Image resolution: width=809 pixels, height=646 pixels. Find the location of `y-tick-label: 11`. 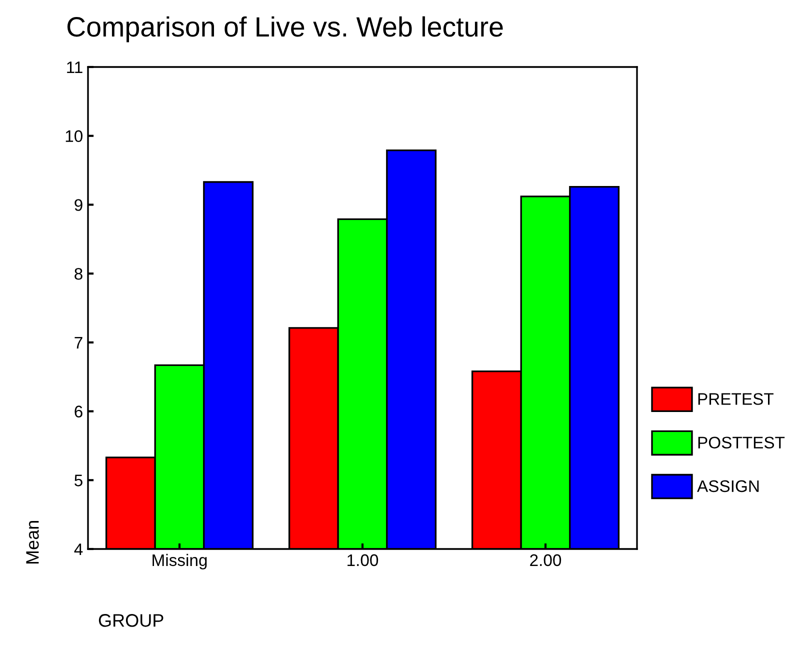

y-tick-label: 11 is located at coordinates (74, 68).